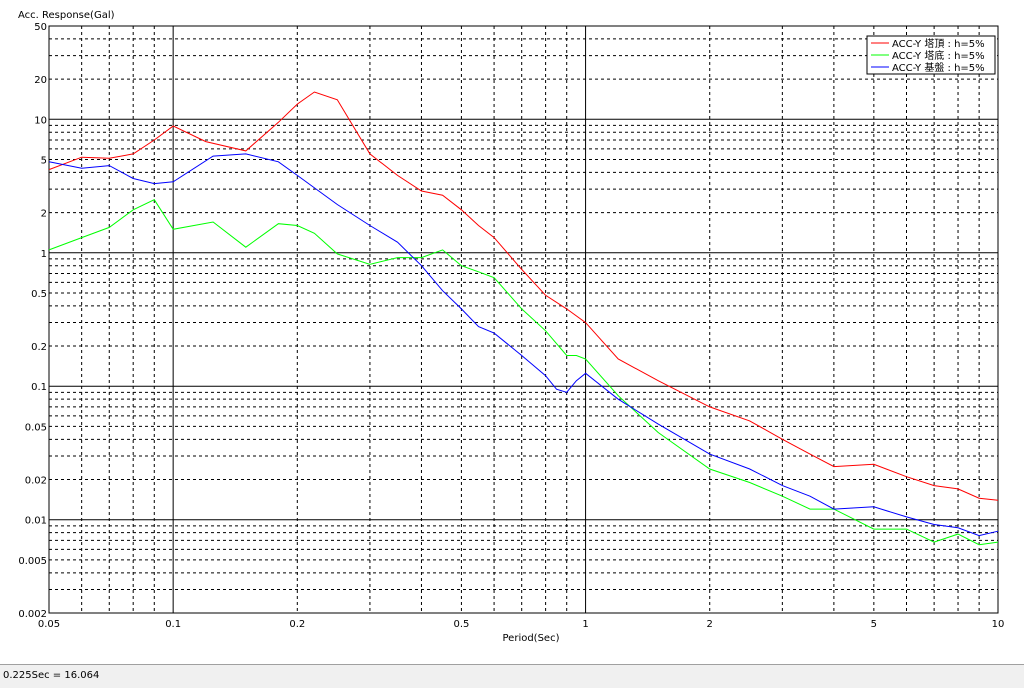 This screenshot has width=1024, height=688. I want to click on legend-label: ACC-Y 基盤 : h=5%, so click(938, 67).